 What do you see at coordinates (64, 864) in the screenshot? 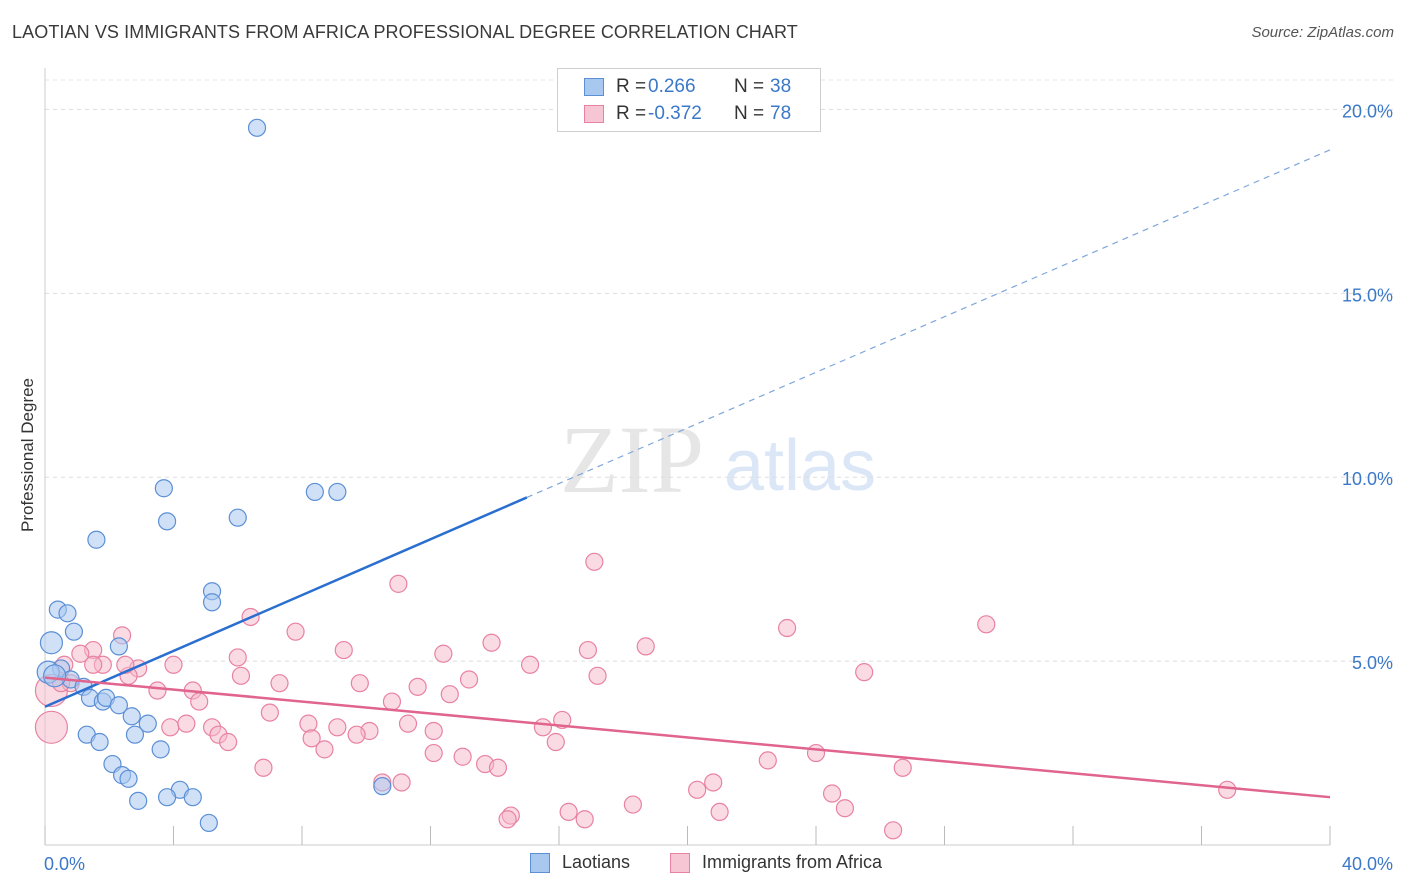
I see `x-tick-label-0: 0.0%` at bounding box center [64, 864].